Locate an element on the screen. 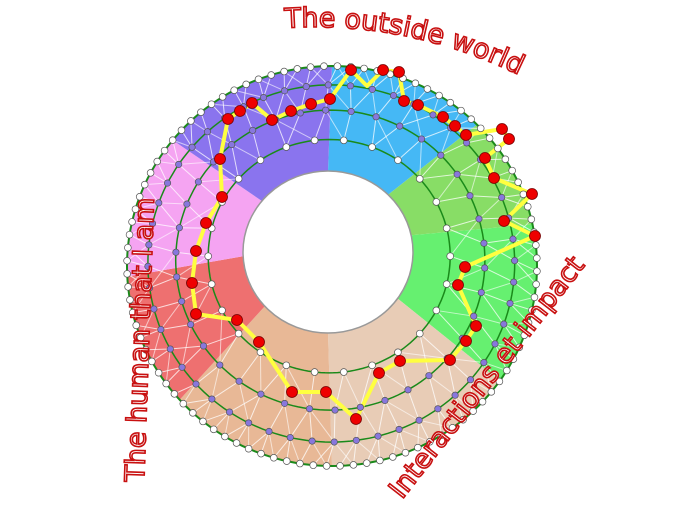  sector-peach is located at coordinates (255, 386).